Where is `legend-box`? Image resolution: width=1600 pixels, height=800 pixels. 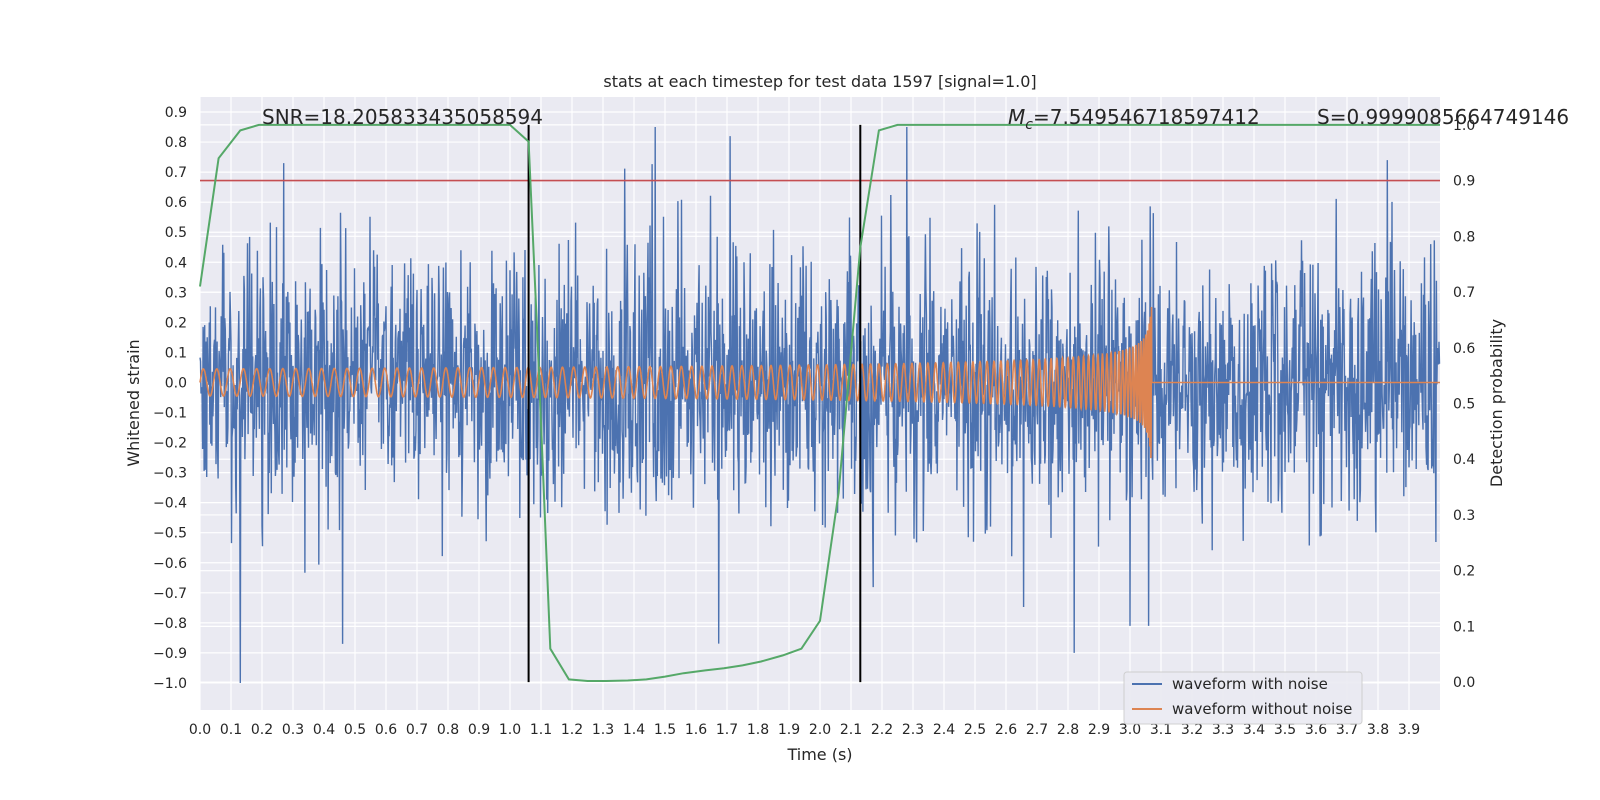
legend-box is located at coordinates (1243, 698).